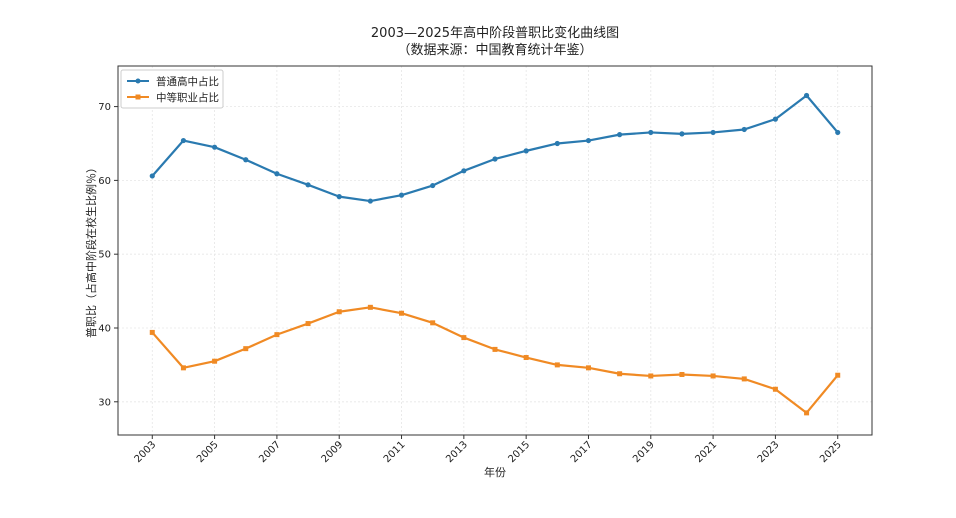 The image size is (956, 518). What do you see at coordinates (270, 452) in the screenshot?
I see `x-tick-label: 2007` at bounding box center [270, 452].